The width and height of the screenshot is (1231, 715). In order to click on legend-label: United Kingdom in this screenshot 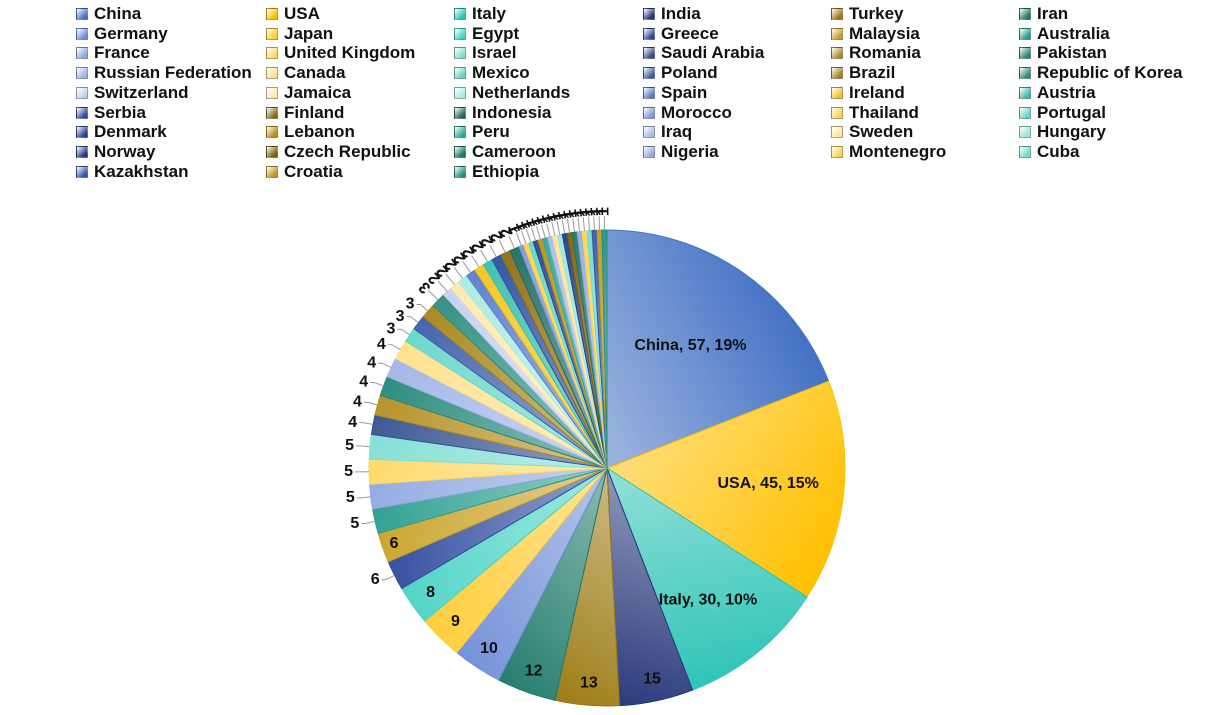, I will do `click(350, 53)`.